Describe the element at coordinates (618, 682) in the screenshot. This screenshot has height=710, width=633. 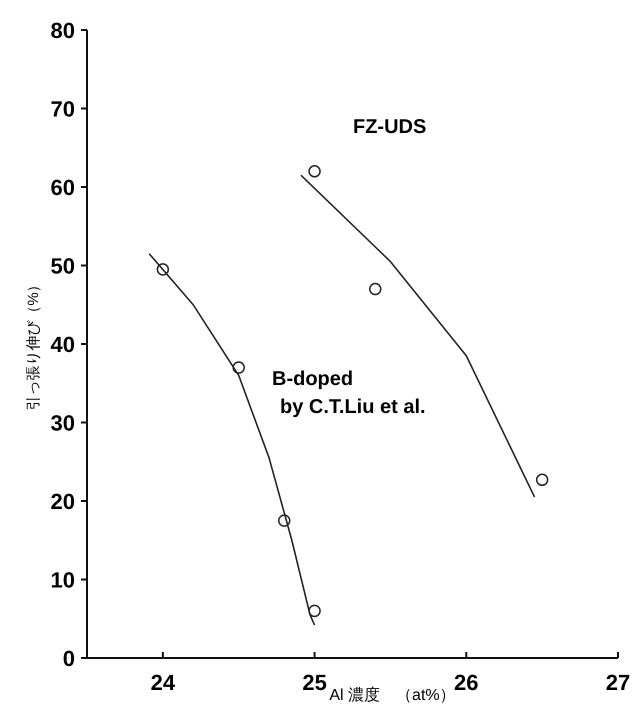
I see `x-tick-label: 27` at that location.